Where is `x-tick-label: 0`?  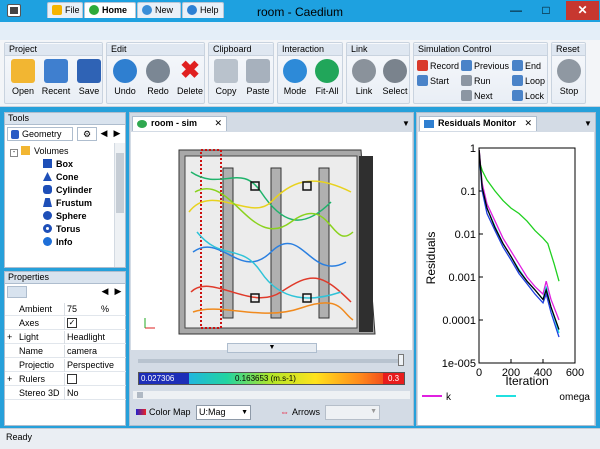 x-tick-label: 0 is located at coordinates (479, 373).